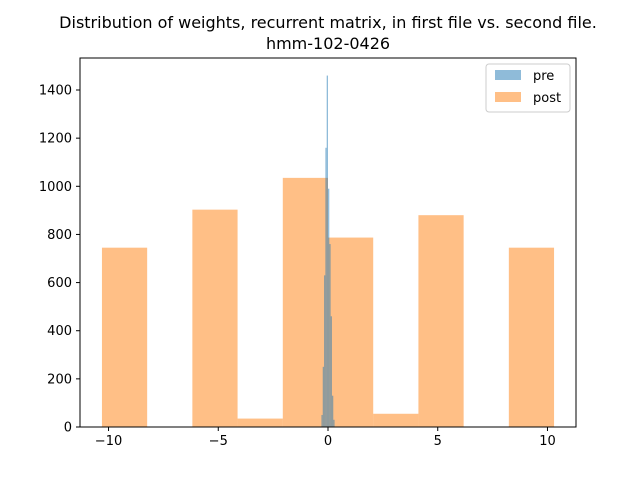 Image resolution: width=640 pixels, height=480 pixels. Describe the element at coordinates (59, 379) in the screenshot. I see `y-tick-label: 200` at that location.